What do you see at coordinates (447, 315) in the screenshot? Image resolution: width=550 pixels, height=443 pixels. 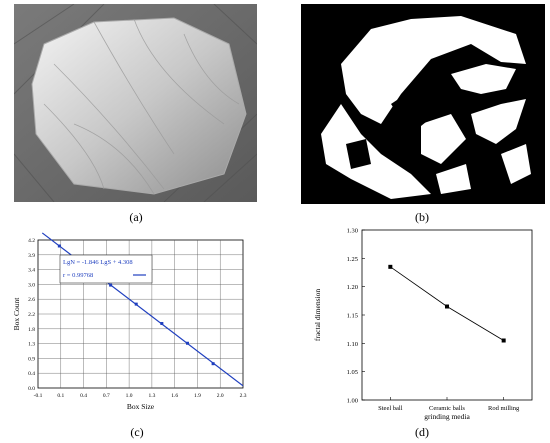 I see `plot-area` at bounding box center [447, 315].